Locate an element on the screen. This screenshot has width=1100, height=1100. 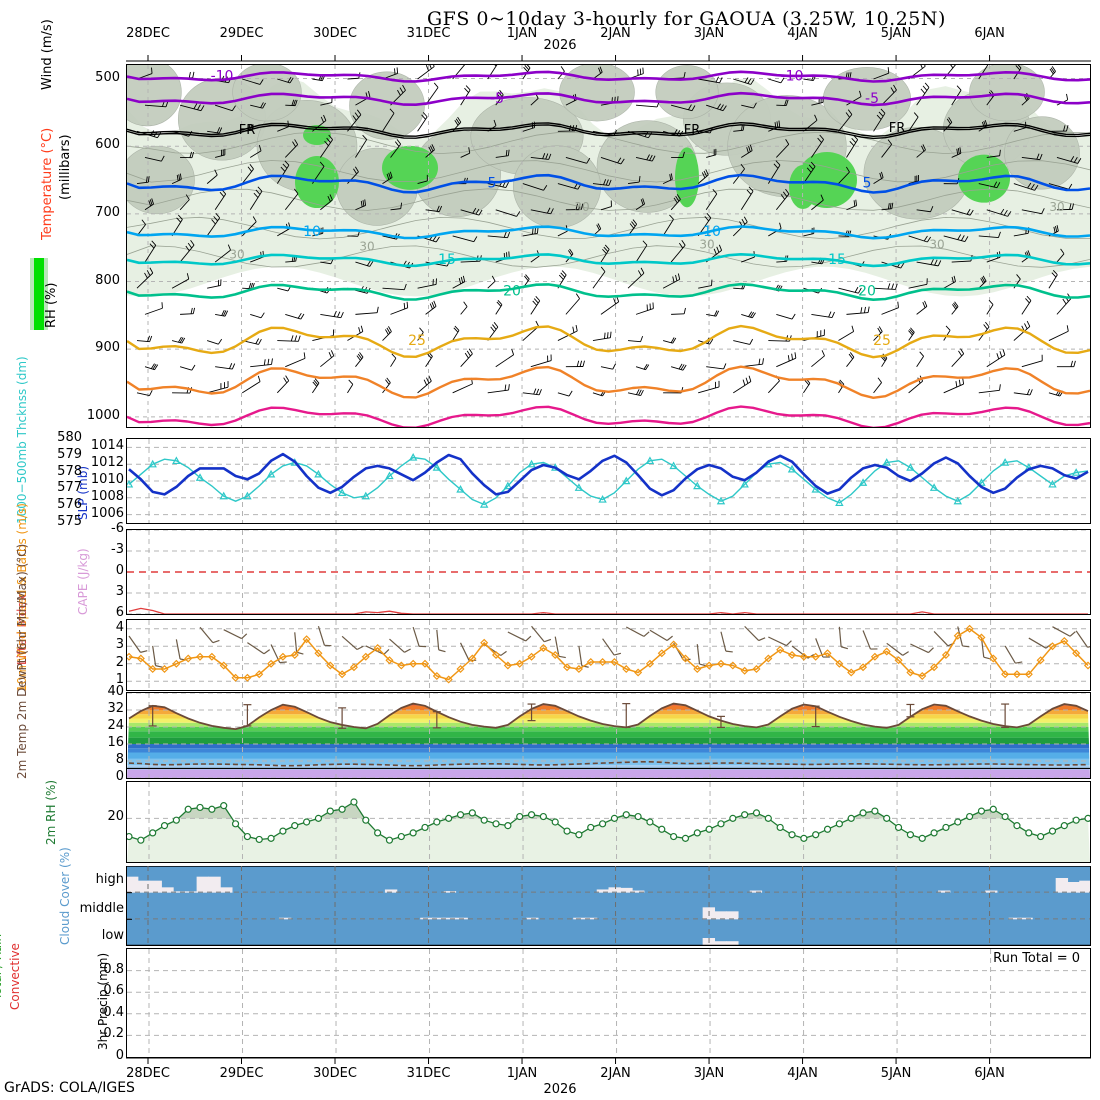
thickness-ytick-579: 579 is located at coordinates (69, 454).